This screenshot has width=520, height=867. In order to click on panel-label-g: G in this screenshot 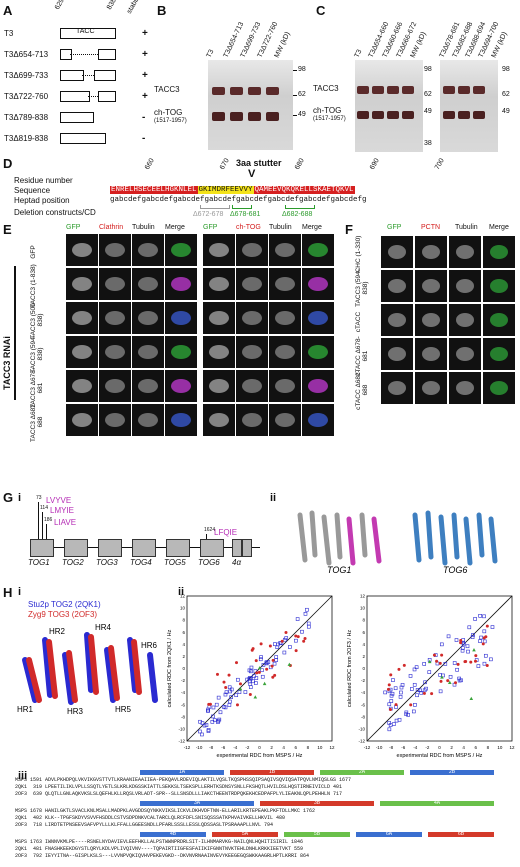, I will do `click(8, 497)`.